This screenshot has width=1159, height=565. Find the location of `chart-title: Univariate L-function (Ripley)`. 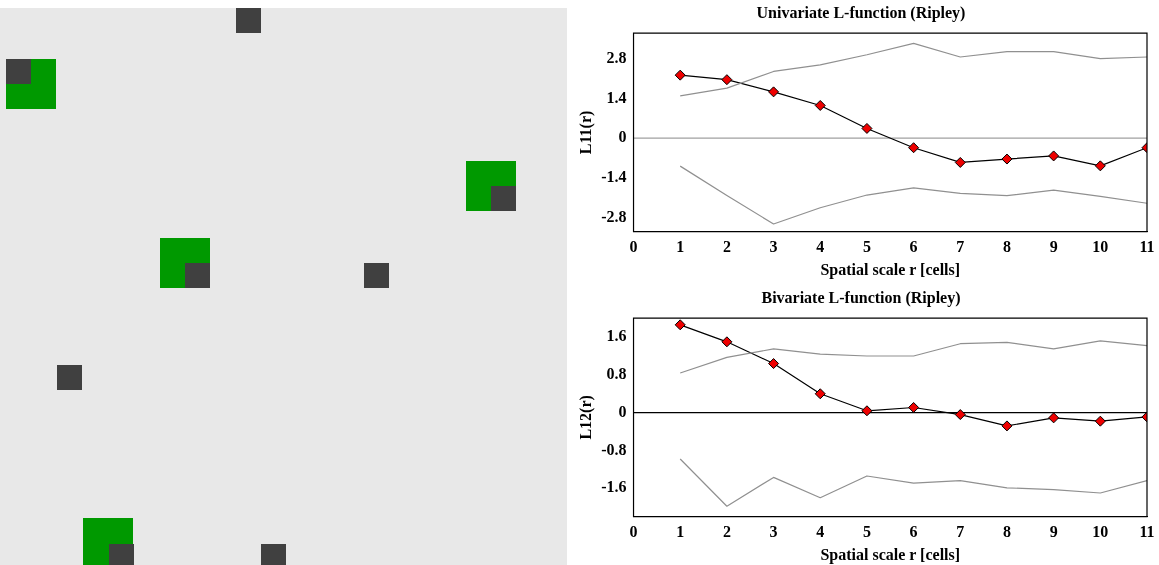

chart-title: Univariate L-function (Ripley) is located at coordinates (861, 12).